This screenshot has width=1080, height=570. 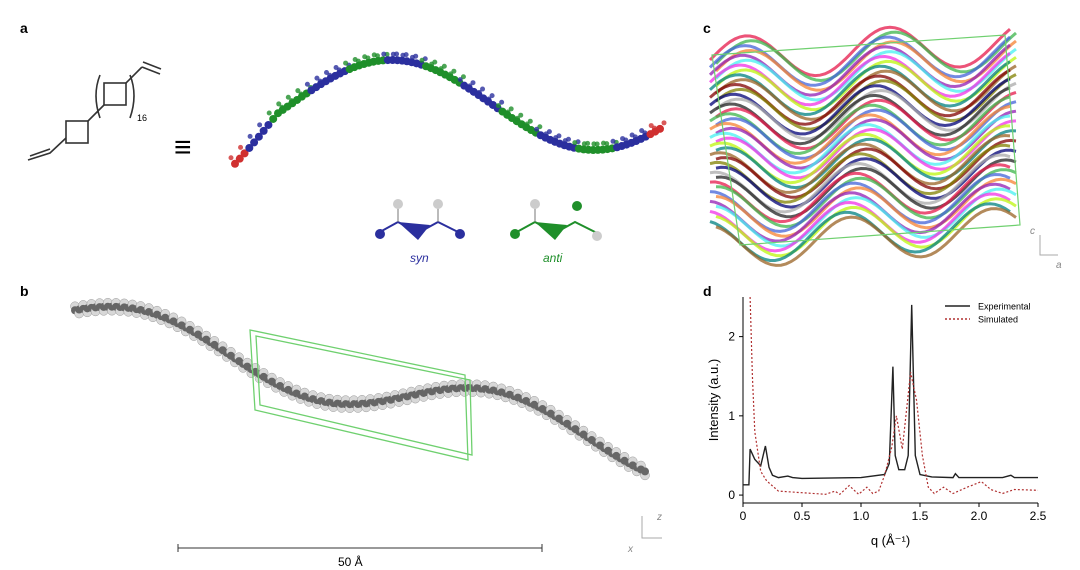 What do you see at coordinates (861, 516) in the screenshot?
I see `x-tick-label: 1.0` at bounding box center [861, 516].